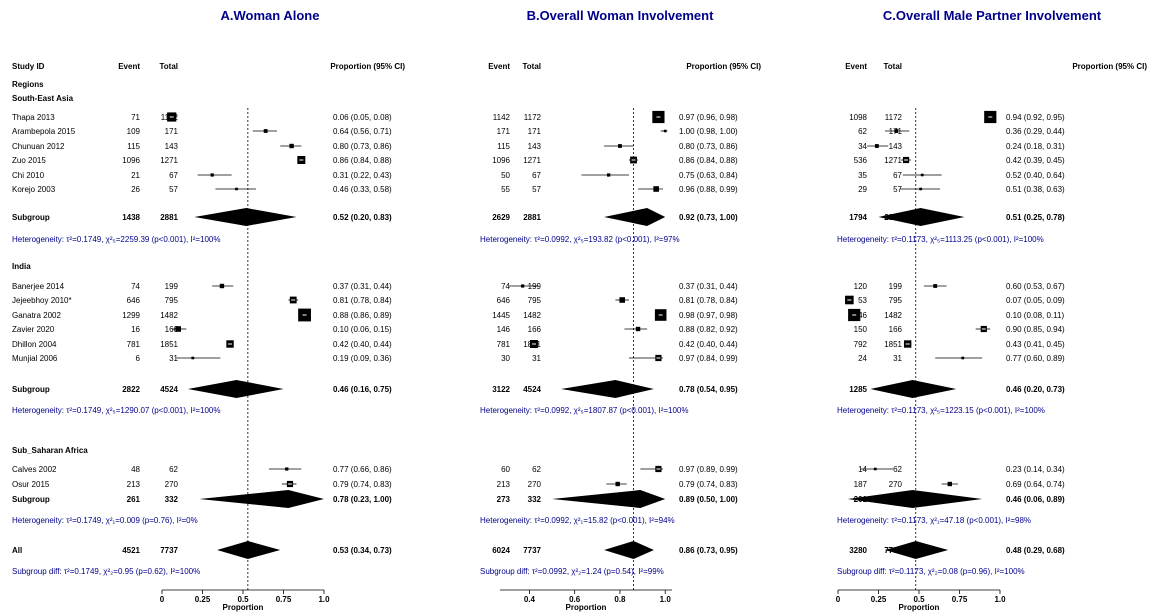 The image size is (1162, 613). What do you see at coordinates (1035, 160) in the screenshot?
I see `study-ci-text: 0.42 (0.39, 0.45)` at bounding box center [1035, 160].